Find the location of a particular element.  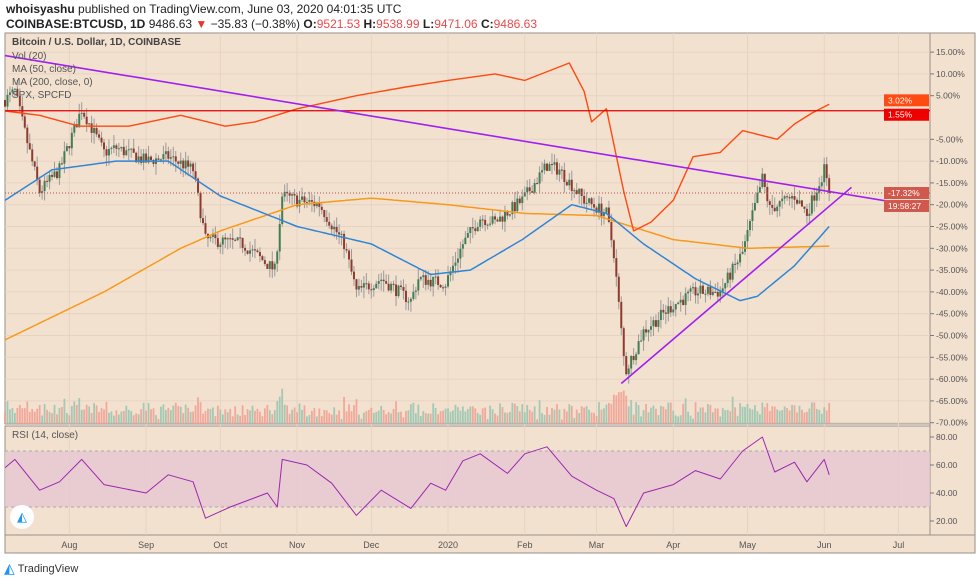

time-label: Sep is located at coordinates (146, 545).